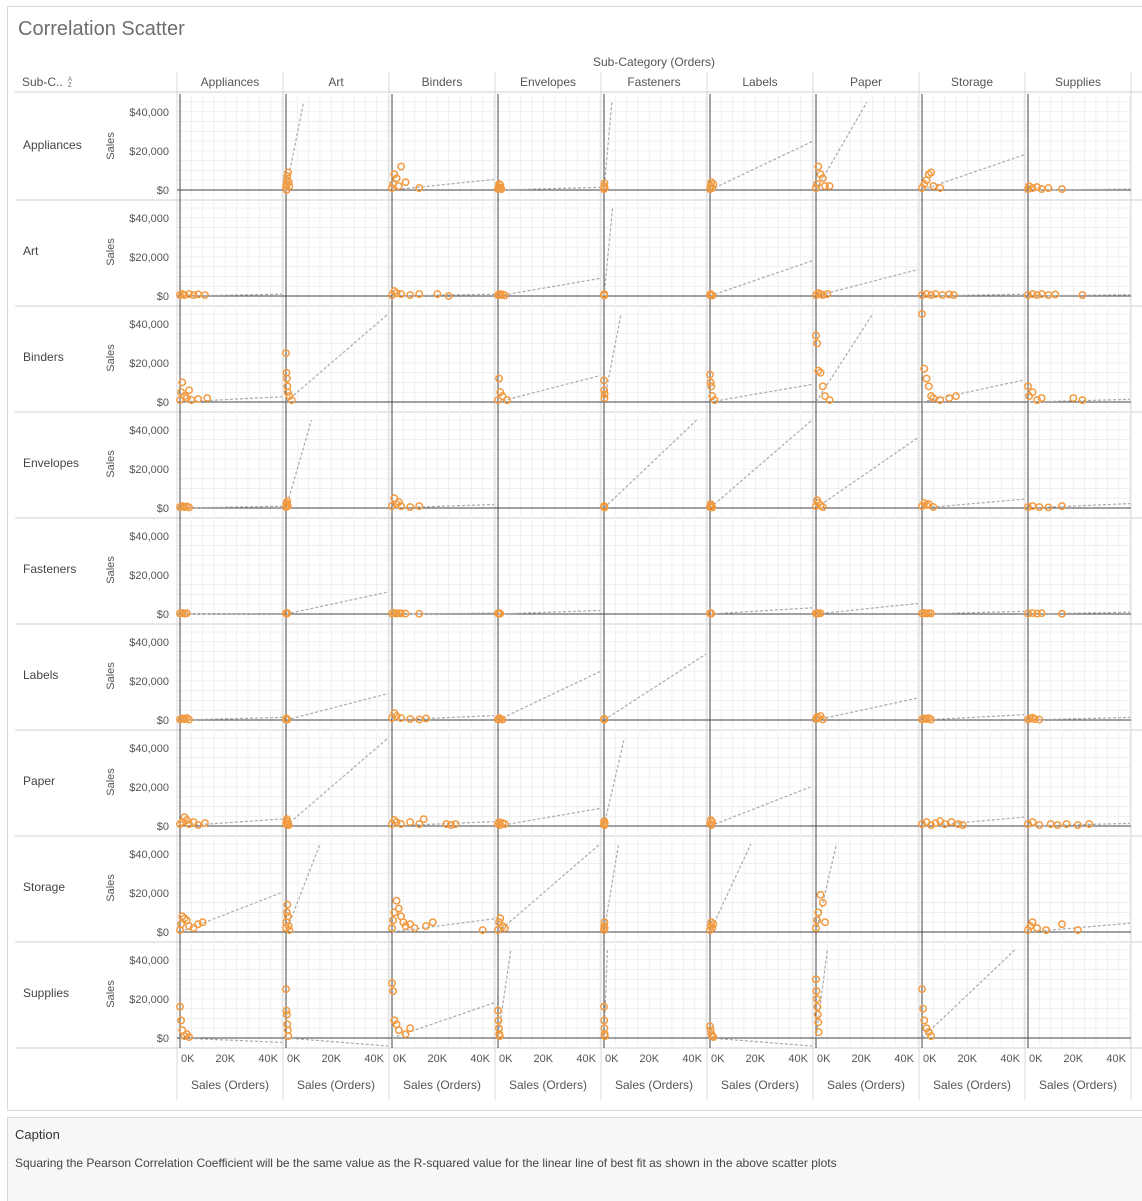 The image size is (1142, 1201). What do you see at coordinates (49, 569) in the screenshot?
I see `row-label-fasteners: Fasteners` at bounding box center [49, 569].